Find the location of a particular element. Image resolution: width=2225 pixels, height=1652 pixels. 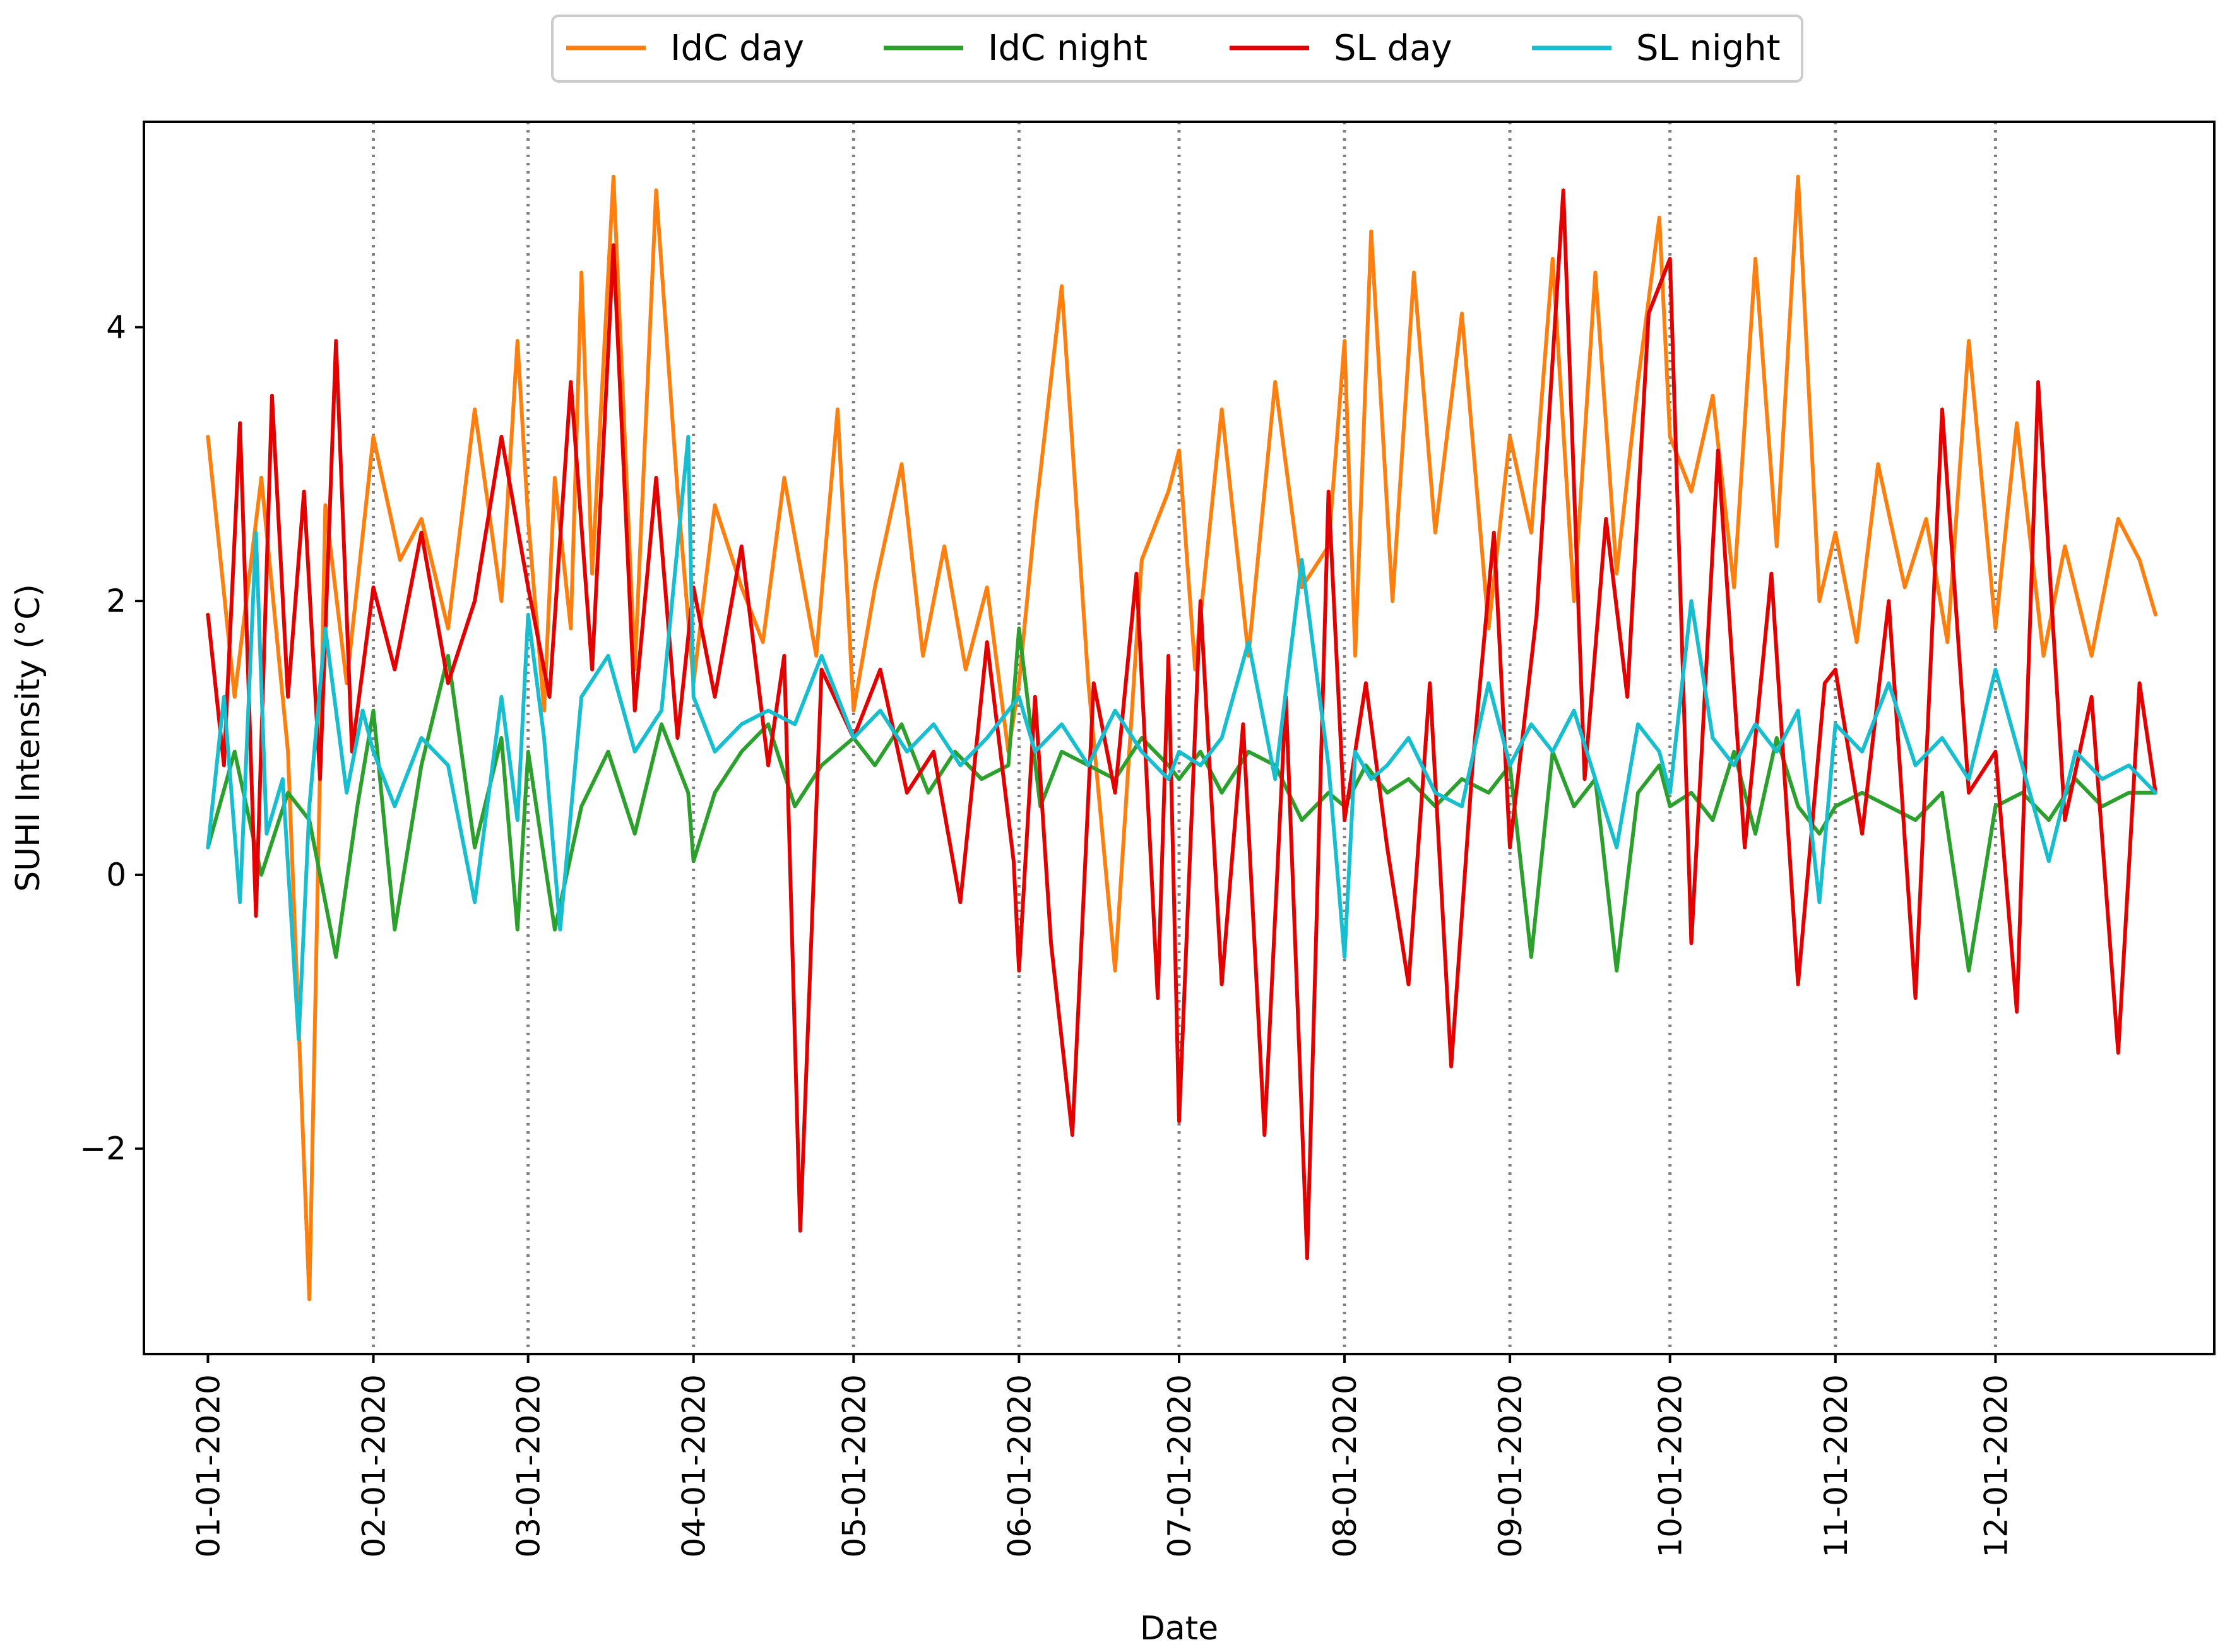

x-axis-label: Date is located at coordinates (1179, 1629).